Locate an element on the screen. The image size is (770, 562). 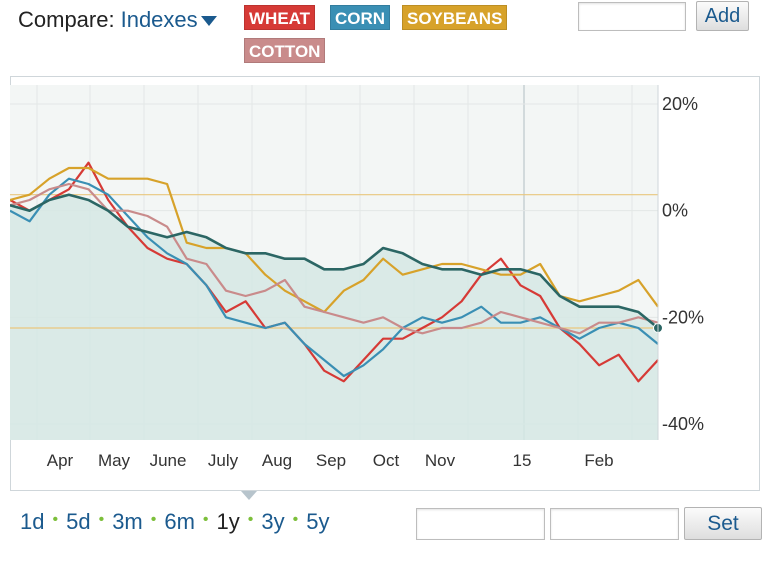
y-tick-label: -20% is located at coordinates (683, 317).